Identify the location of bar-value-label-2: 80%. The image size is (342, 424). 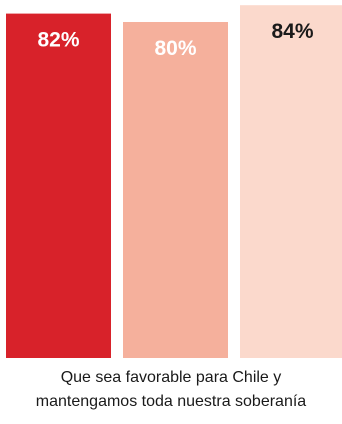
(175, 48).